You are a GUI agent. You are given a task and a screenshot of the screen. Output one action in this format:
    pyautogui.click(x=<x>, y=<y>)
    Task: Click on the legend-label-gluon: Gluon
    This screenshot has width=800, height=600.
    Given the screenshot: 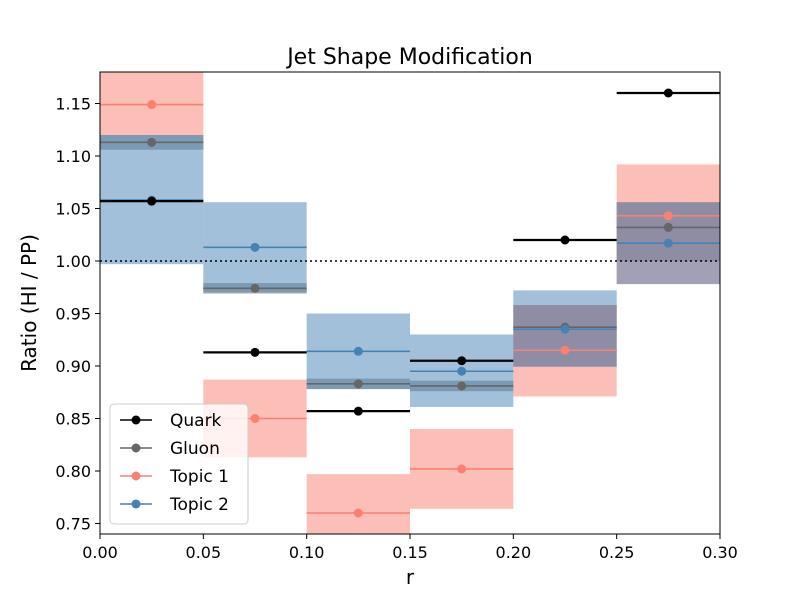 What is the action you would take?
    pyautogui.click(x=195, y=449)
    